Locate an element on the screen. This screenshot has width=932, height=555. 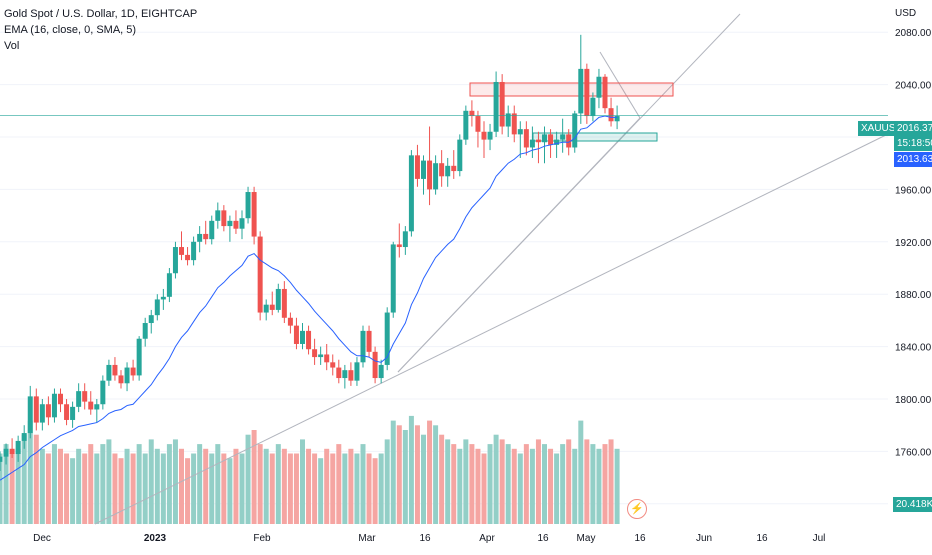
y-tick-label: 1920.00 is located at coordinates (913, 243).